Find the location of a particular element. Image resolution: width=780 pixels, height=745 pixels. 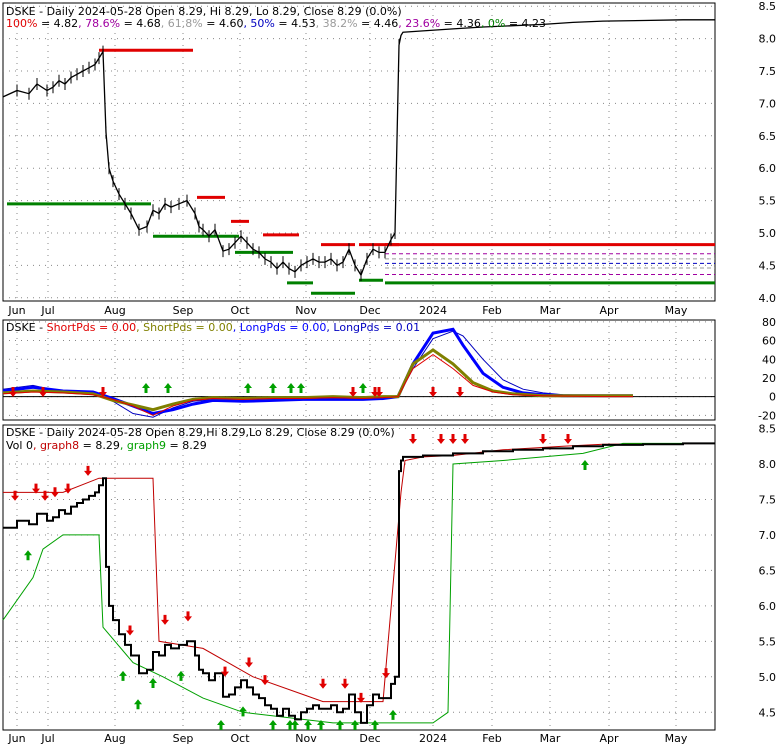

indicator-signal-arrows is located at coordinates (236, 390).